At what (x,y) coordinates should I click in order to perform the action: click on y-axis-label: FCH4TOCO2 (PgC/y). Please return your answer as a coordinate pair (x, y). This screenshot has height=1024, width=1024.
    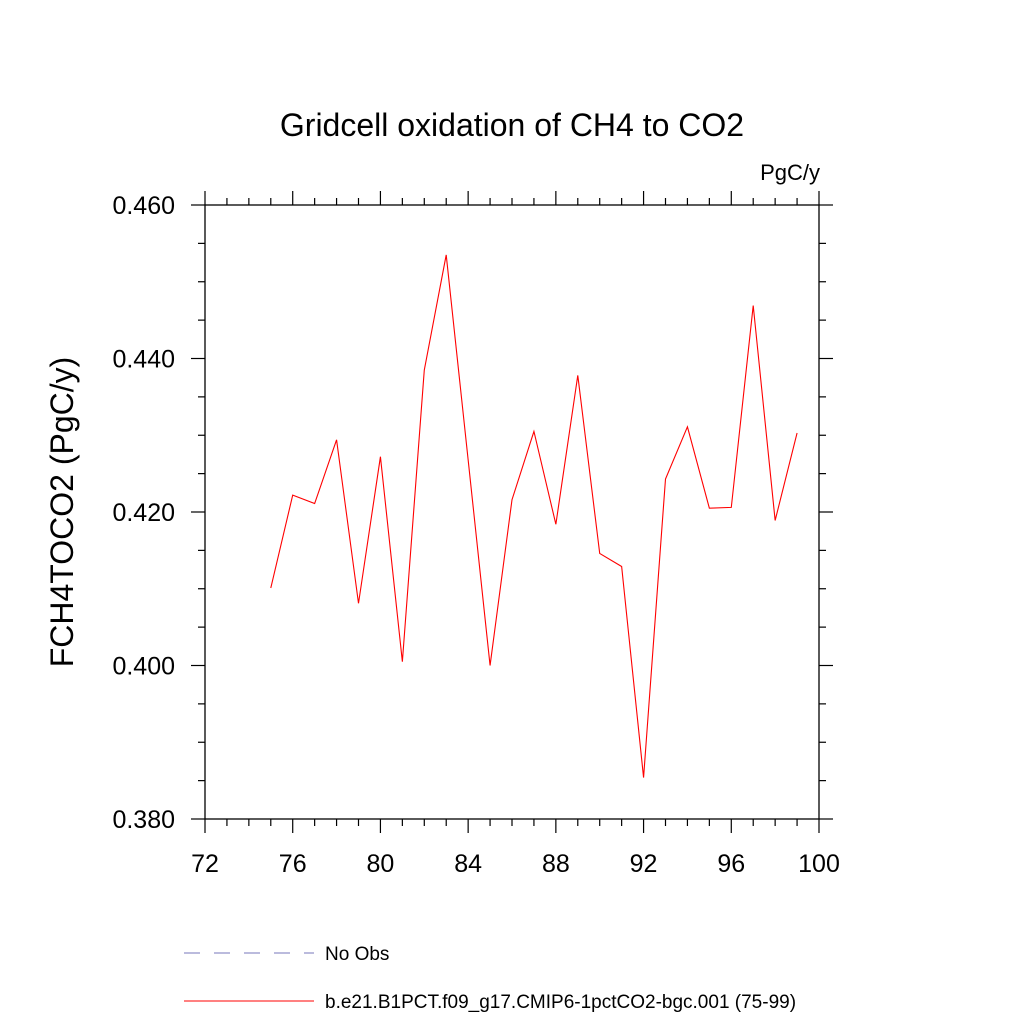
    Looking at the image, I should click on (62, 512).